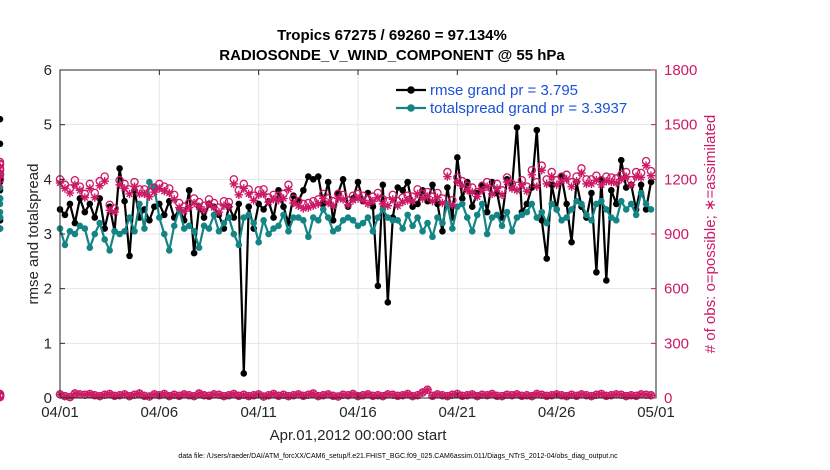 The width and height of the screenshot is (830, 470). I want to click on left-y-tick-label: 2, so click(48, 289).